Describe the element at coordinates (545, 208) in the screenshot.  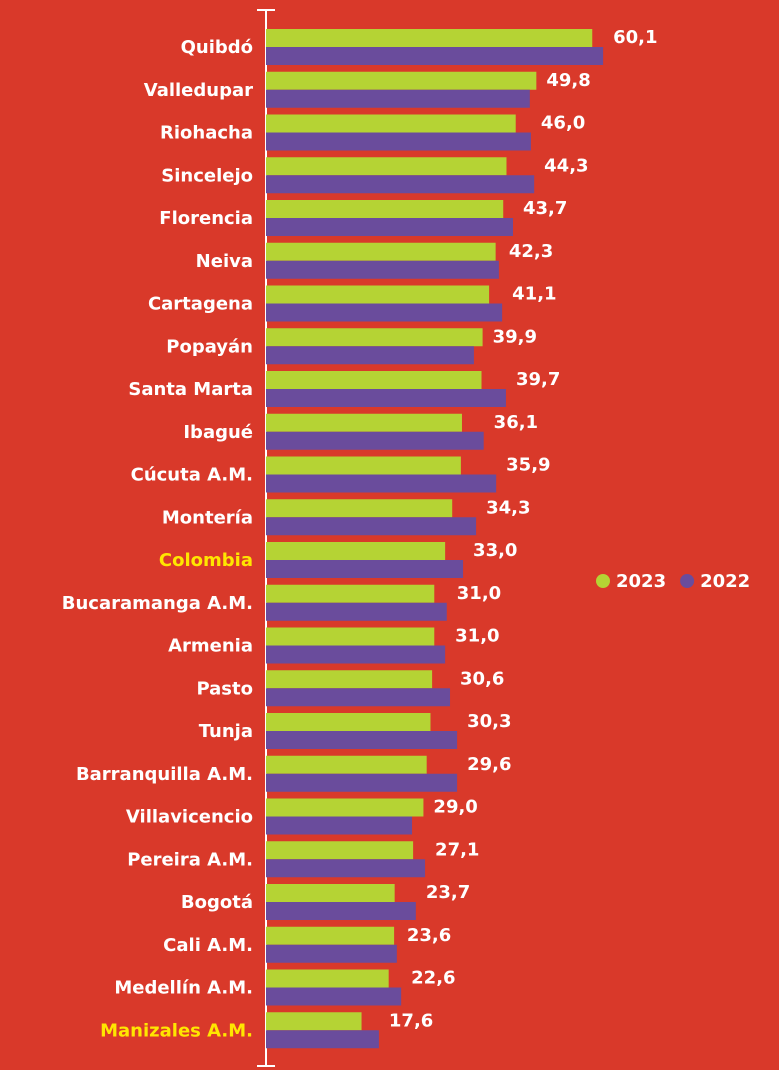
I see `value-label: 43,7` at that location.